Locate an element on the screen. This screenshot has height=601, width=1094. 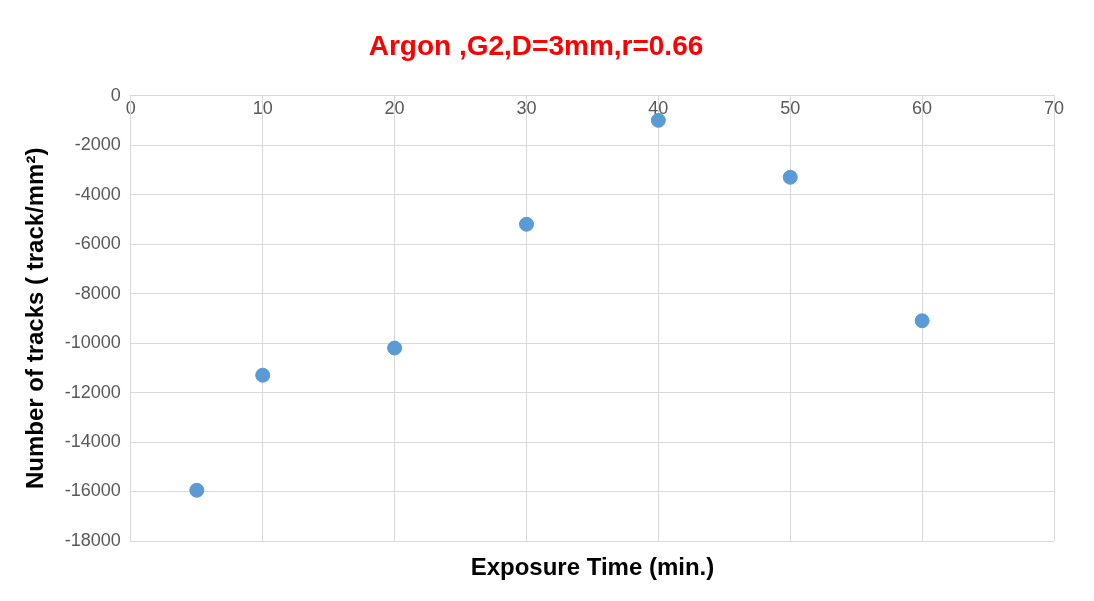
y-tick-label: -4000 is located at coordinates (97, 193).